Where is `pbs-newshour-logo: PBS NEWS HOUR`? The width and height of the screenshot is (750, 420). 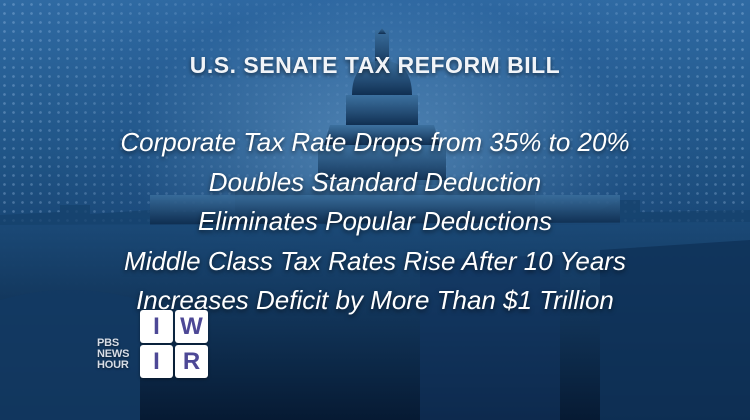 pbs-newshour-logo: PBS NEWS HOUR is located at coordinates (119, 354).